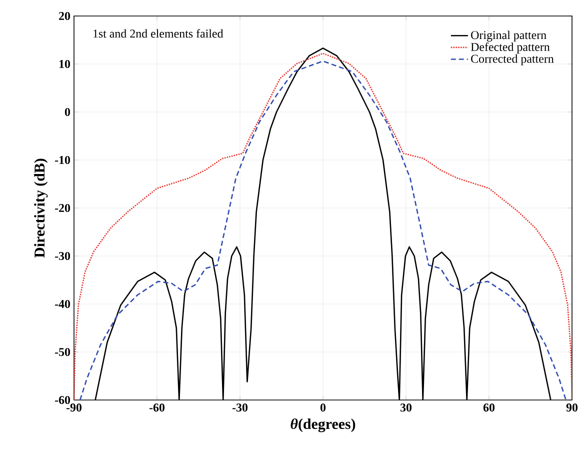 The height and width of the screenshot is (458, 579). Describe the element at coordinates (489, 408) in the screenshot. I see `x-tick-label: 60` at that location.